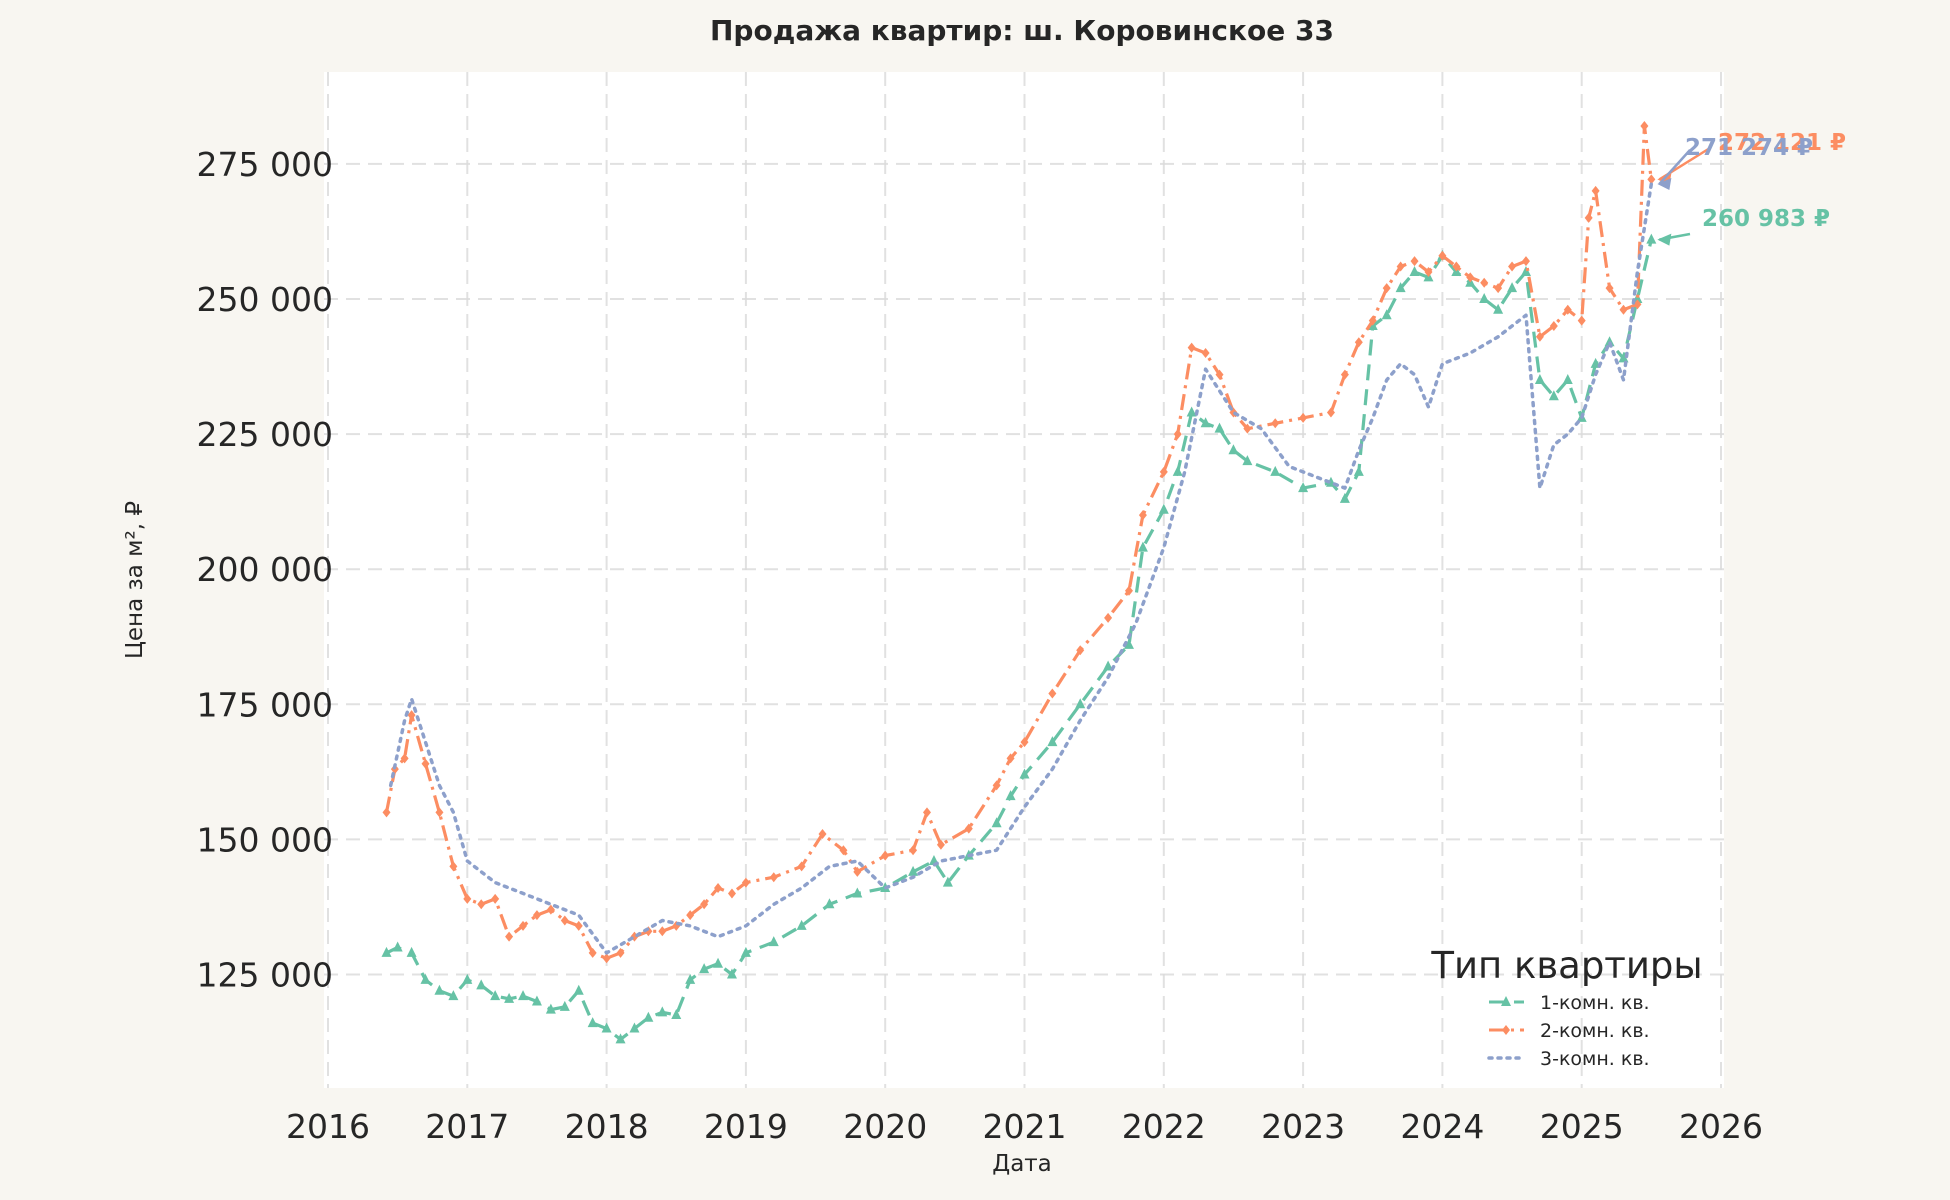 The width and height of the screenshot is (1950, 1200). I want to click on y-axis-title: Цена за м², ₽, so click(135, 580).